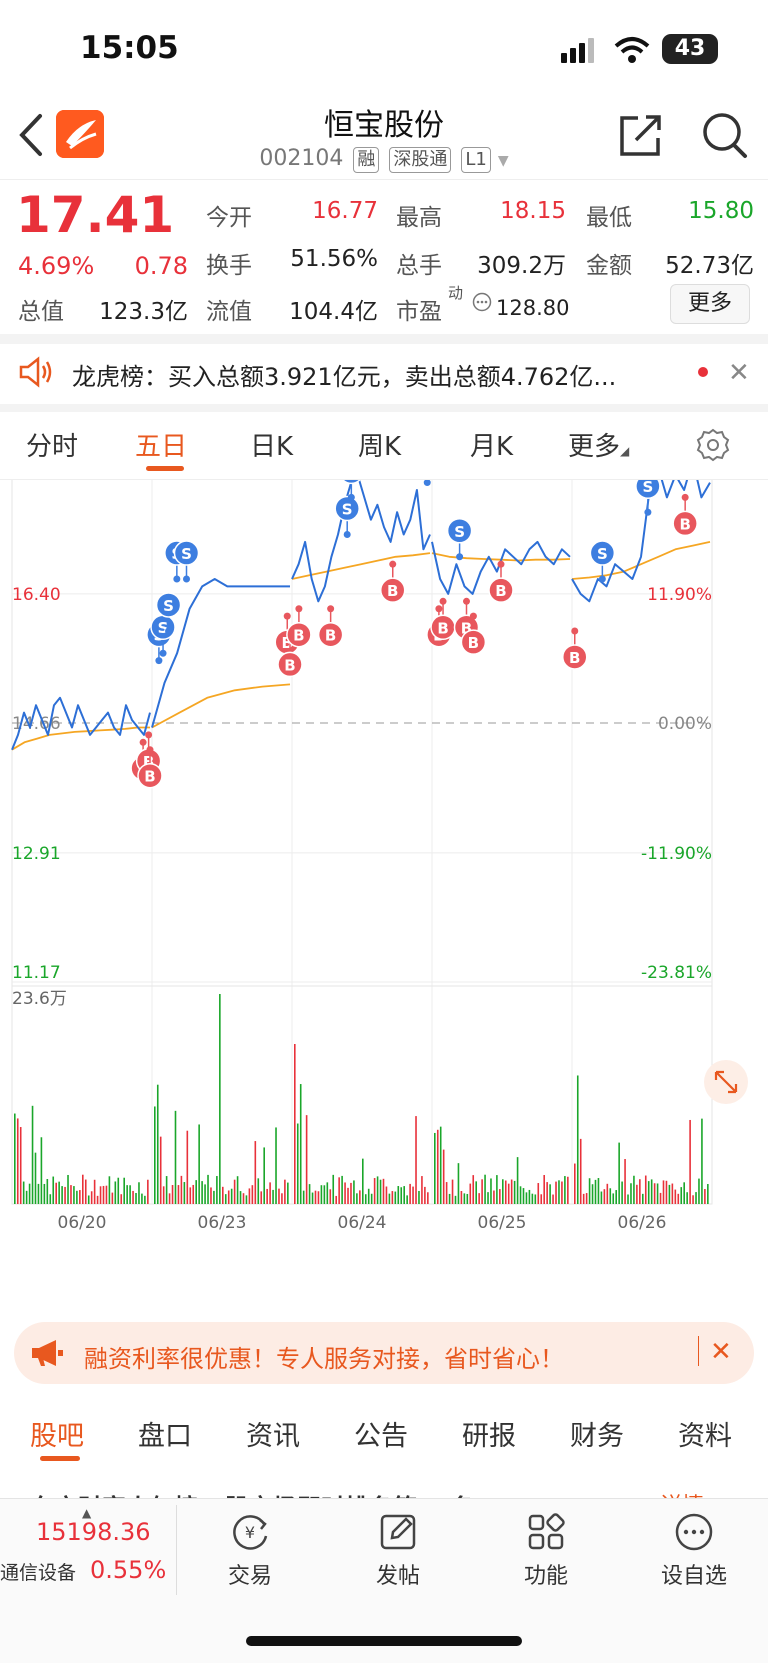 The image size is (768, 1663). I want to click on percent-axis-label: -23.81%, so click(676, 973).